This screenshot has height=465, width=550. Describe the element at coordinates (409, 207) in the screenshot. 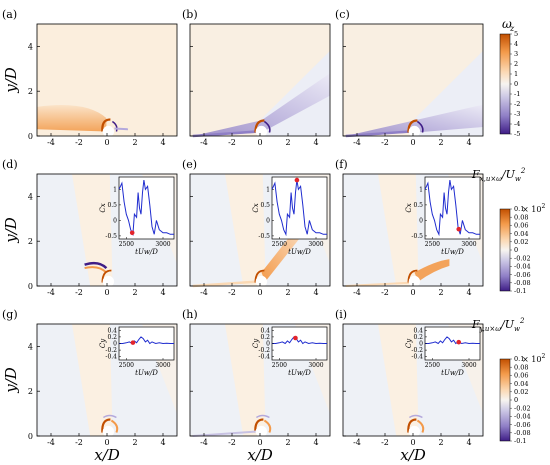

I see `inset-y-axis-label: Cx` at that location.